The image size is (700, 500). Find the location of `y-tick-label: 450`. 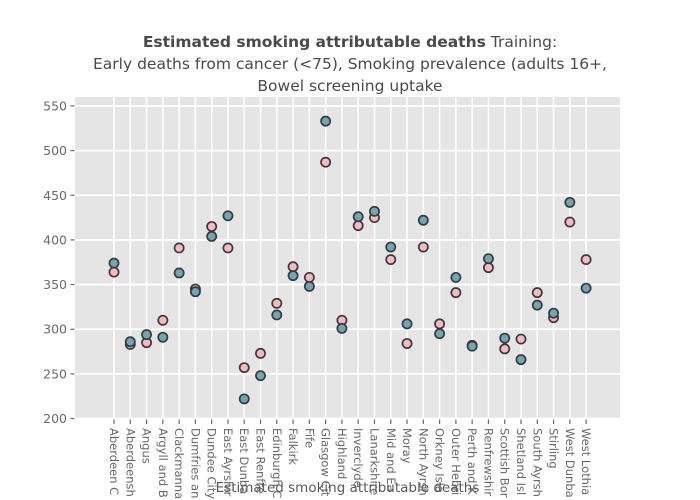

y-tick-label: 450 is located at coordinates (55, 195).